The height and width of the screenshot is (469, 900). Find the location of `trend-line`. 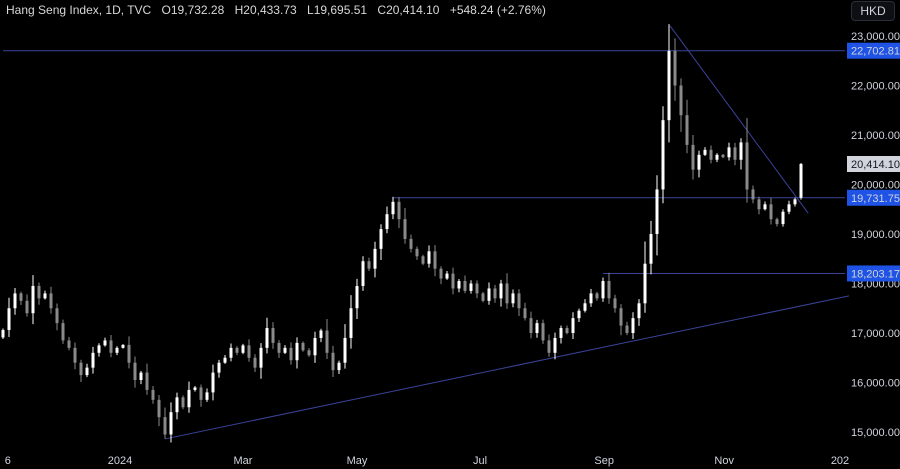

trend-line is located at coordinates (739, 119).